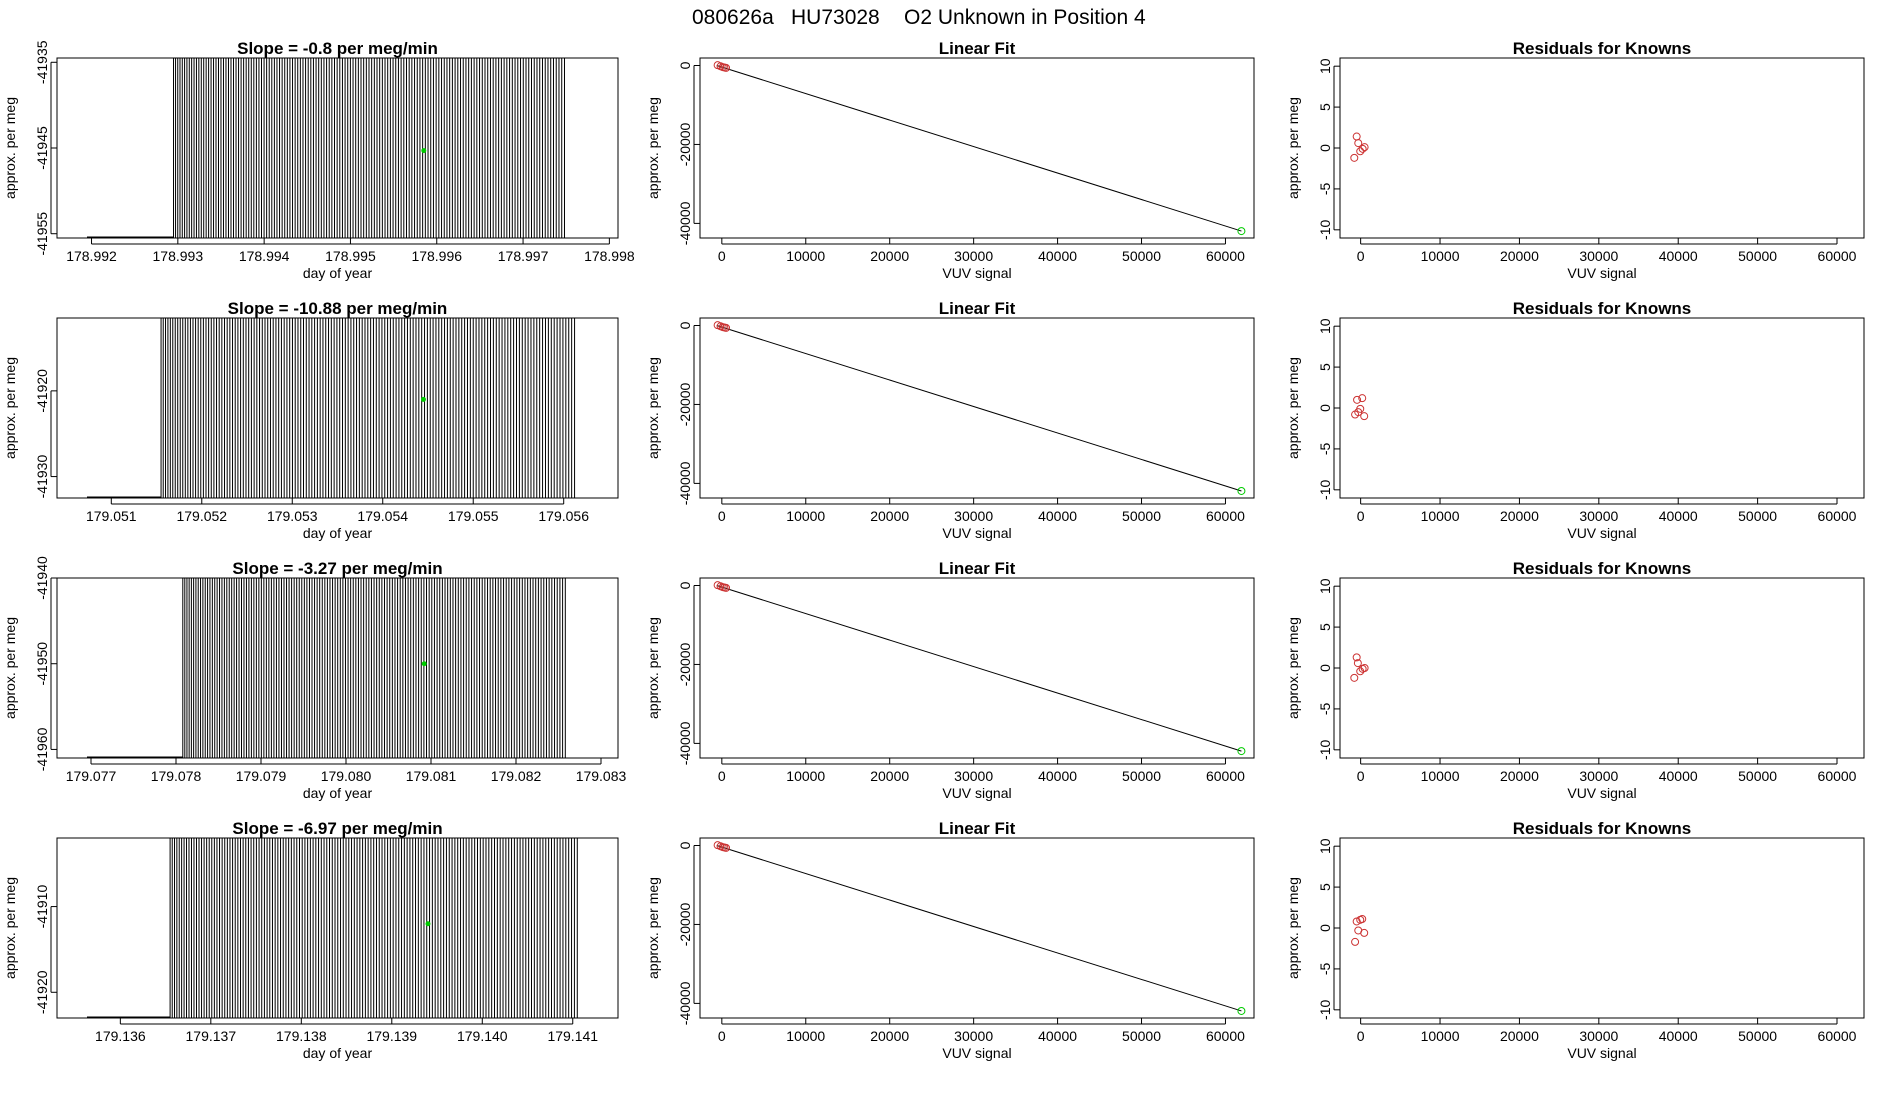 Image resolution: width=1900 pixels, height=1100 pixels. Describe the element at coordinates (42, 148) in the screenshot. I see `y-tick-label: -41945` at that location.